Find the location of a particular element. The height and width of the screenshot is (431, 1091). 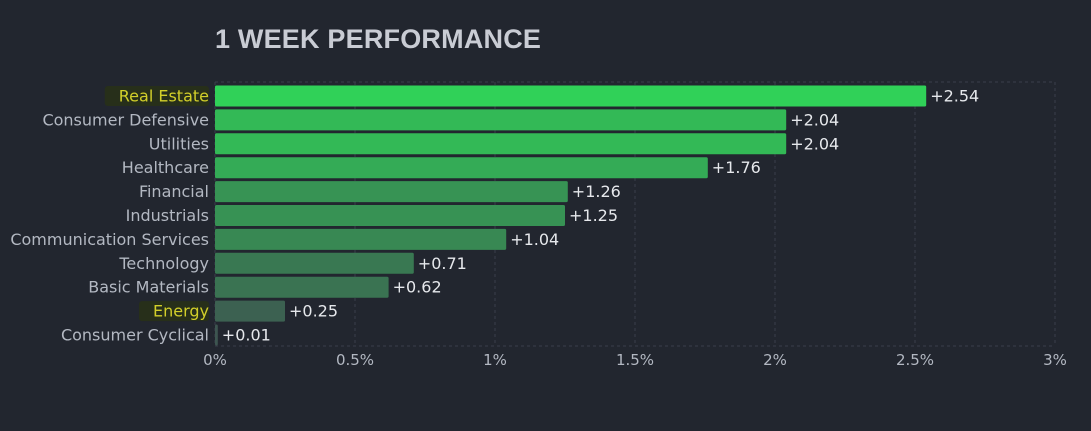

value-label: +0.25 is located at coordinates (313, 311).